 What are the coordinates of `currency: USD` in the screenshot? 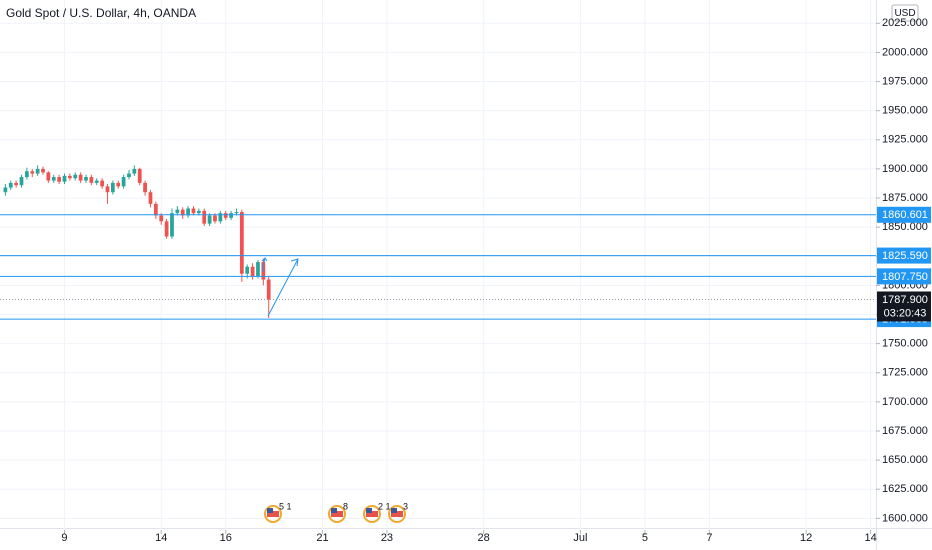 It's located at (904, 13).